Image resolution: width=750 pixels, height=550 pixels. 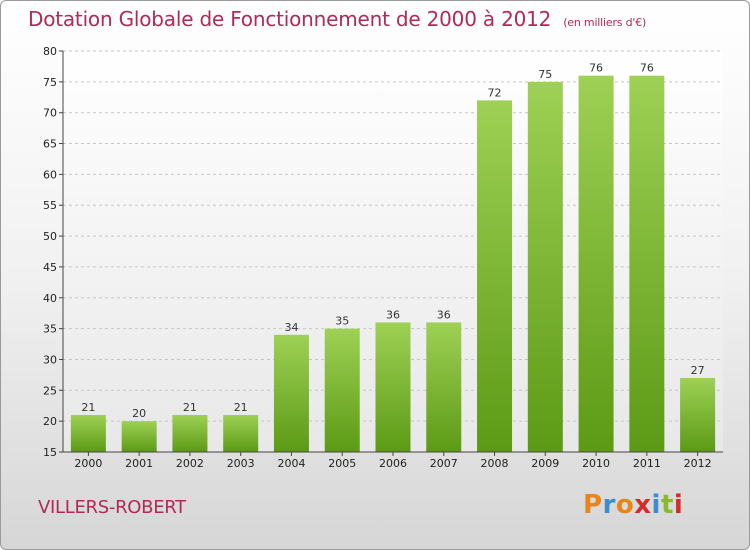 I want to click on x-tick-label: 2001, so click(x=139, y=463).